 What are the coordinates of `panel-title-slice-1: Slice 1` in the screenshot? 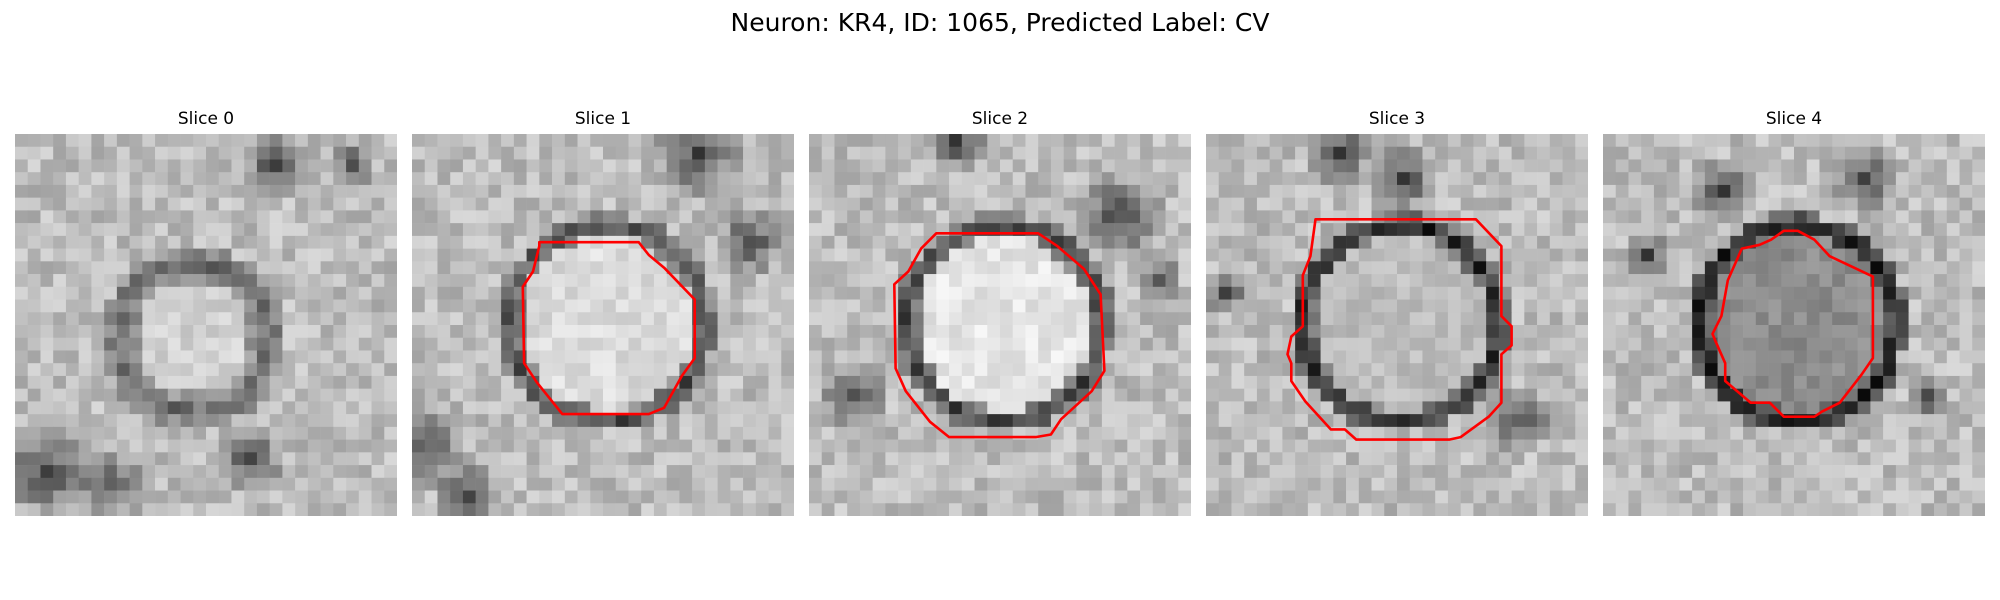 It's located at (603, 119).